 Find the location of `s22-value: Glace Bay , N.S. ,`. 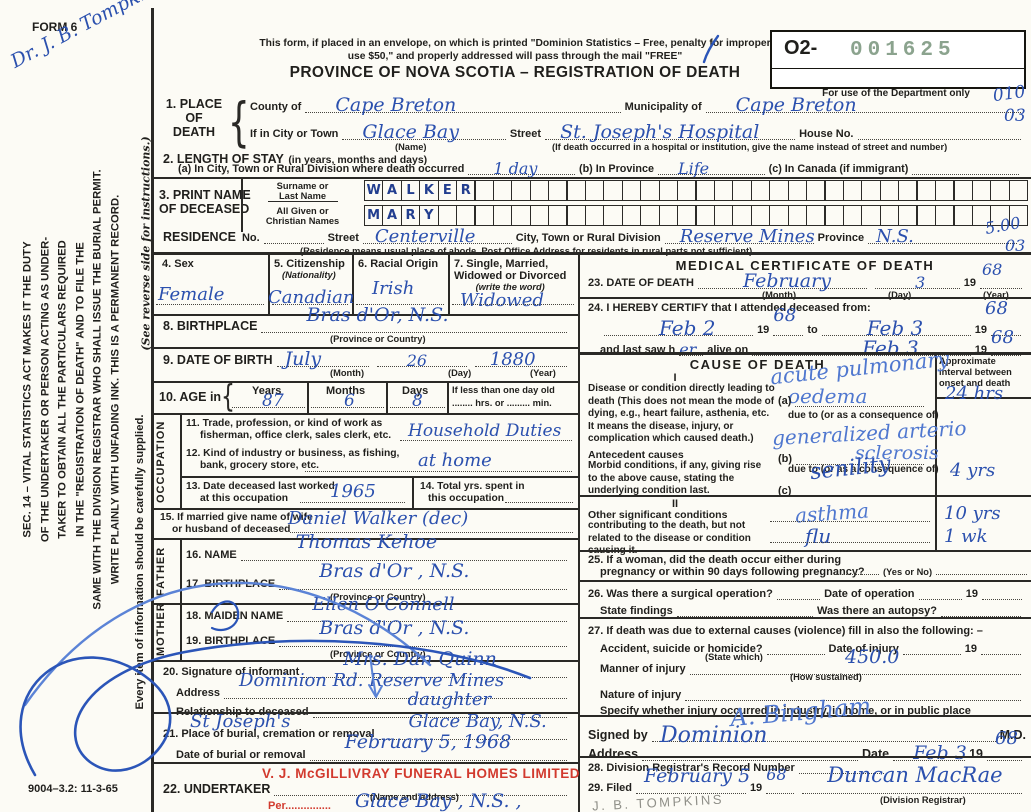

s22-value: Glace Bay , N.S. , is located at coordinates (438, 801).